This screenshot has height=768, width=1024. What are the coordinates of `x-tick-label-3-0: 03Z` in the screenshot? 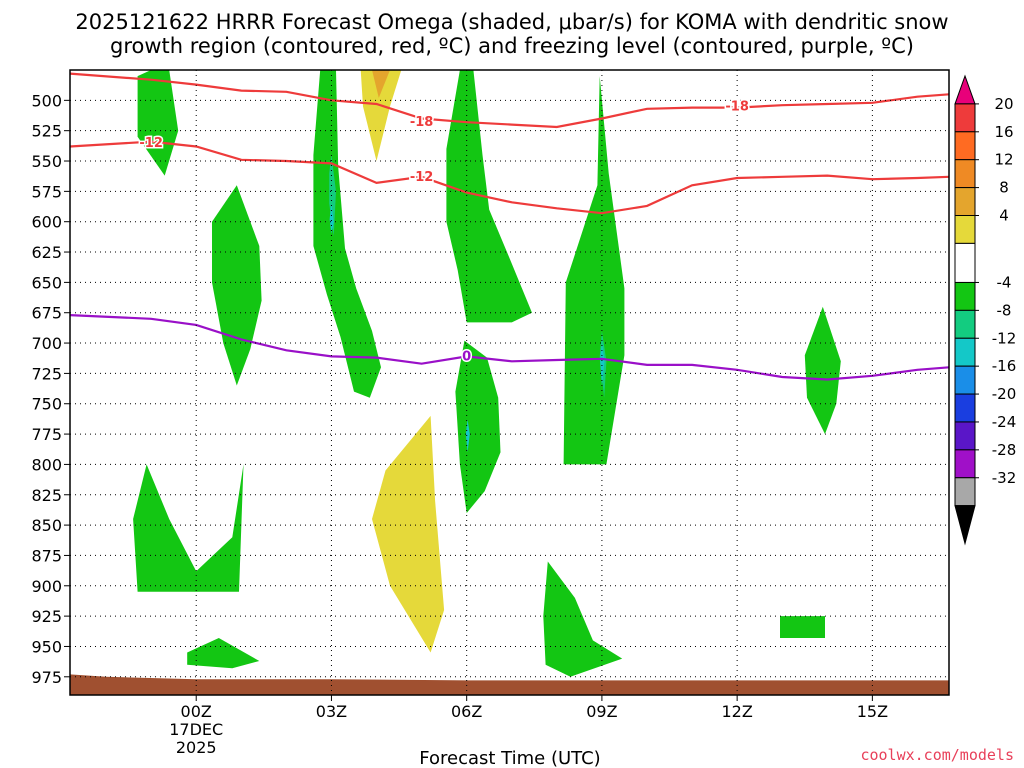 It's located at (331, 711).